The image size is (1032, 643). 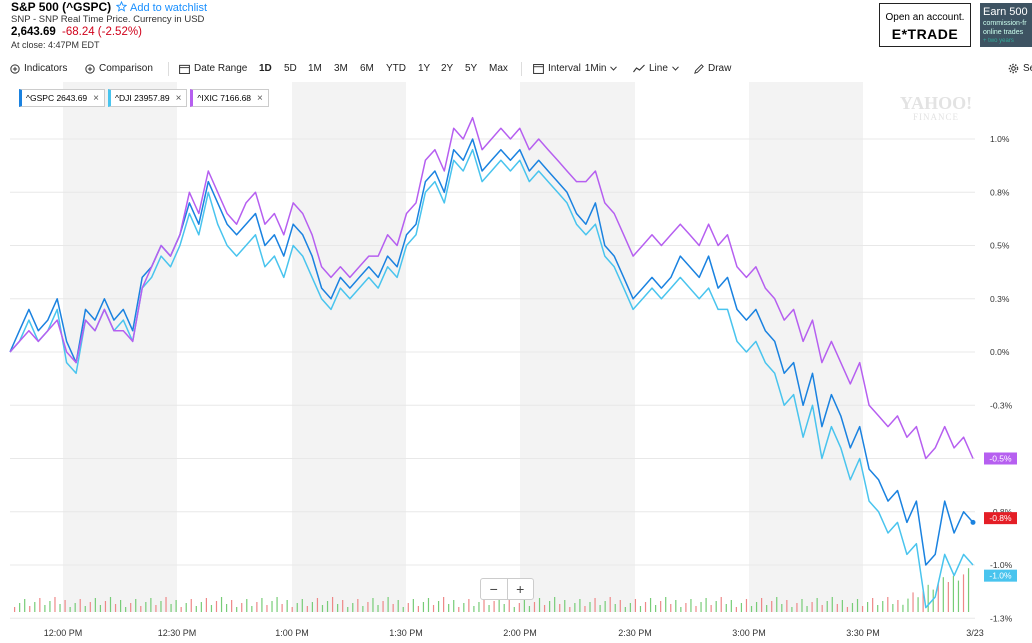 I want to click on pencil-icon, so click(x=699, y=68).